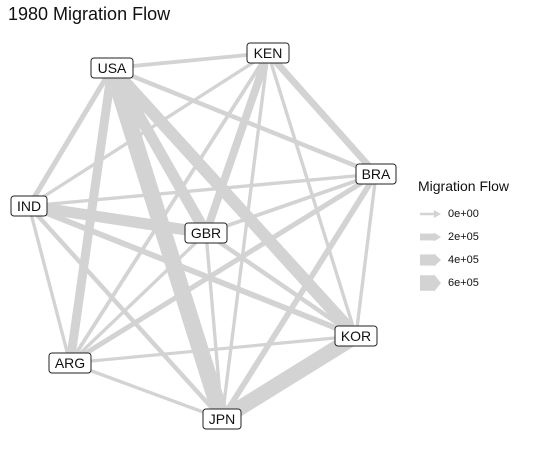  I want to click on node-label: IND, so click(29, 206).